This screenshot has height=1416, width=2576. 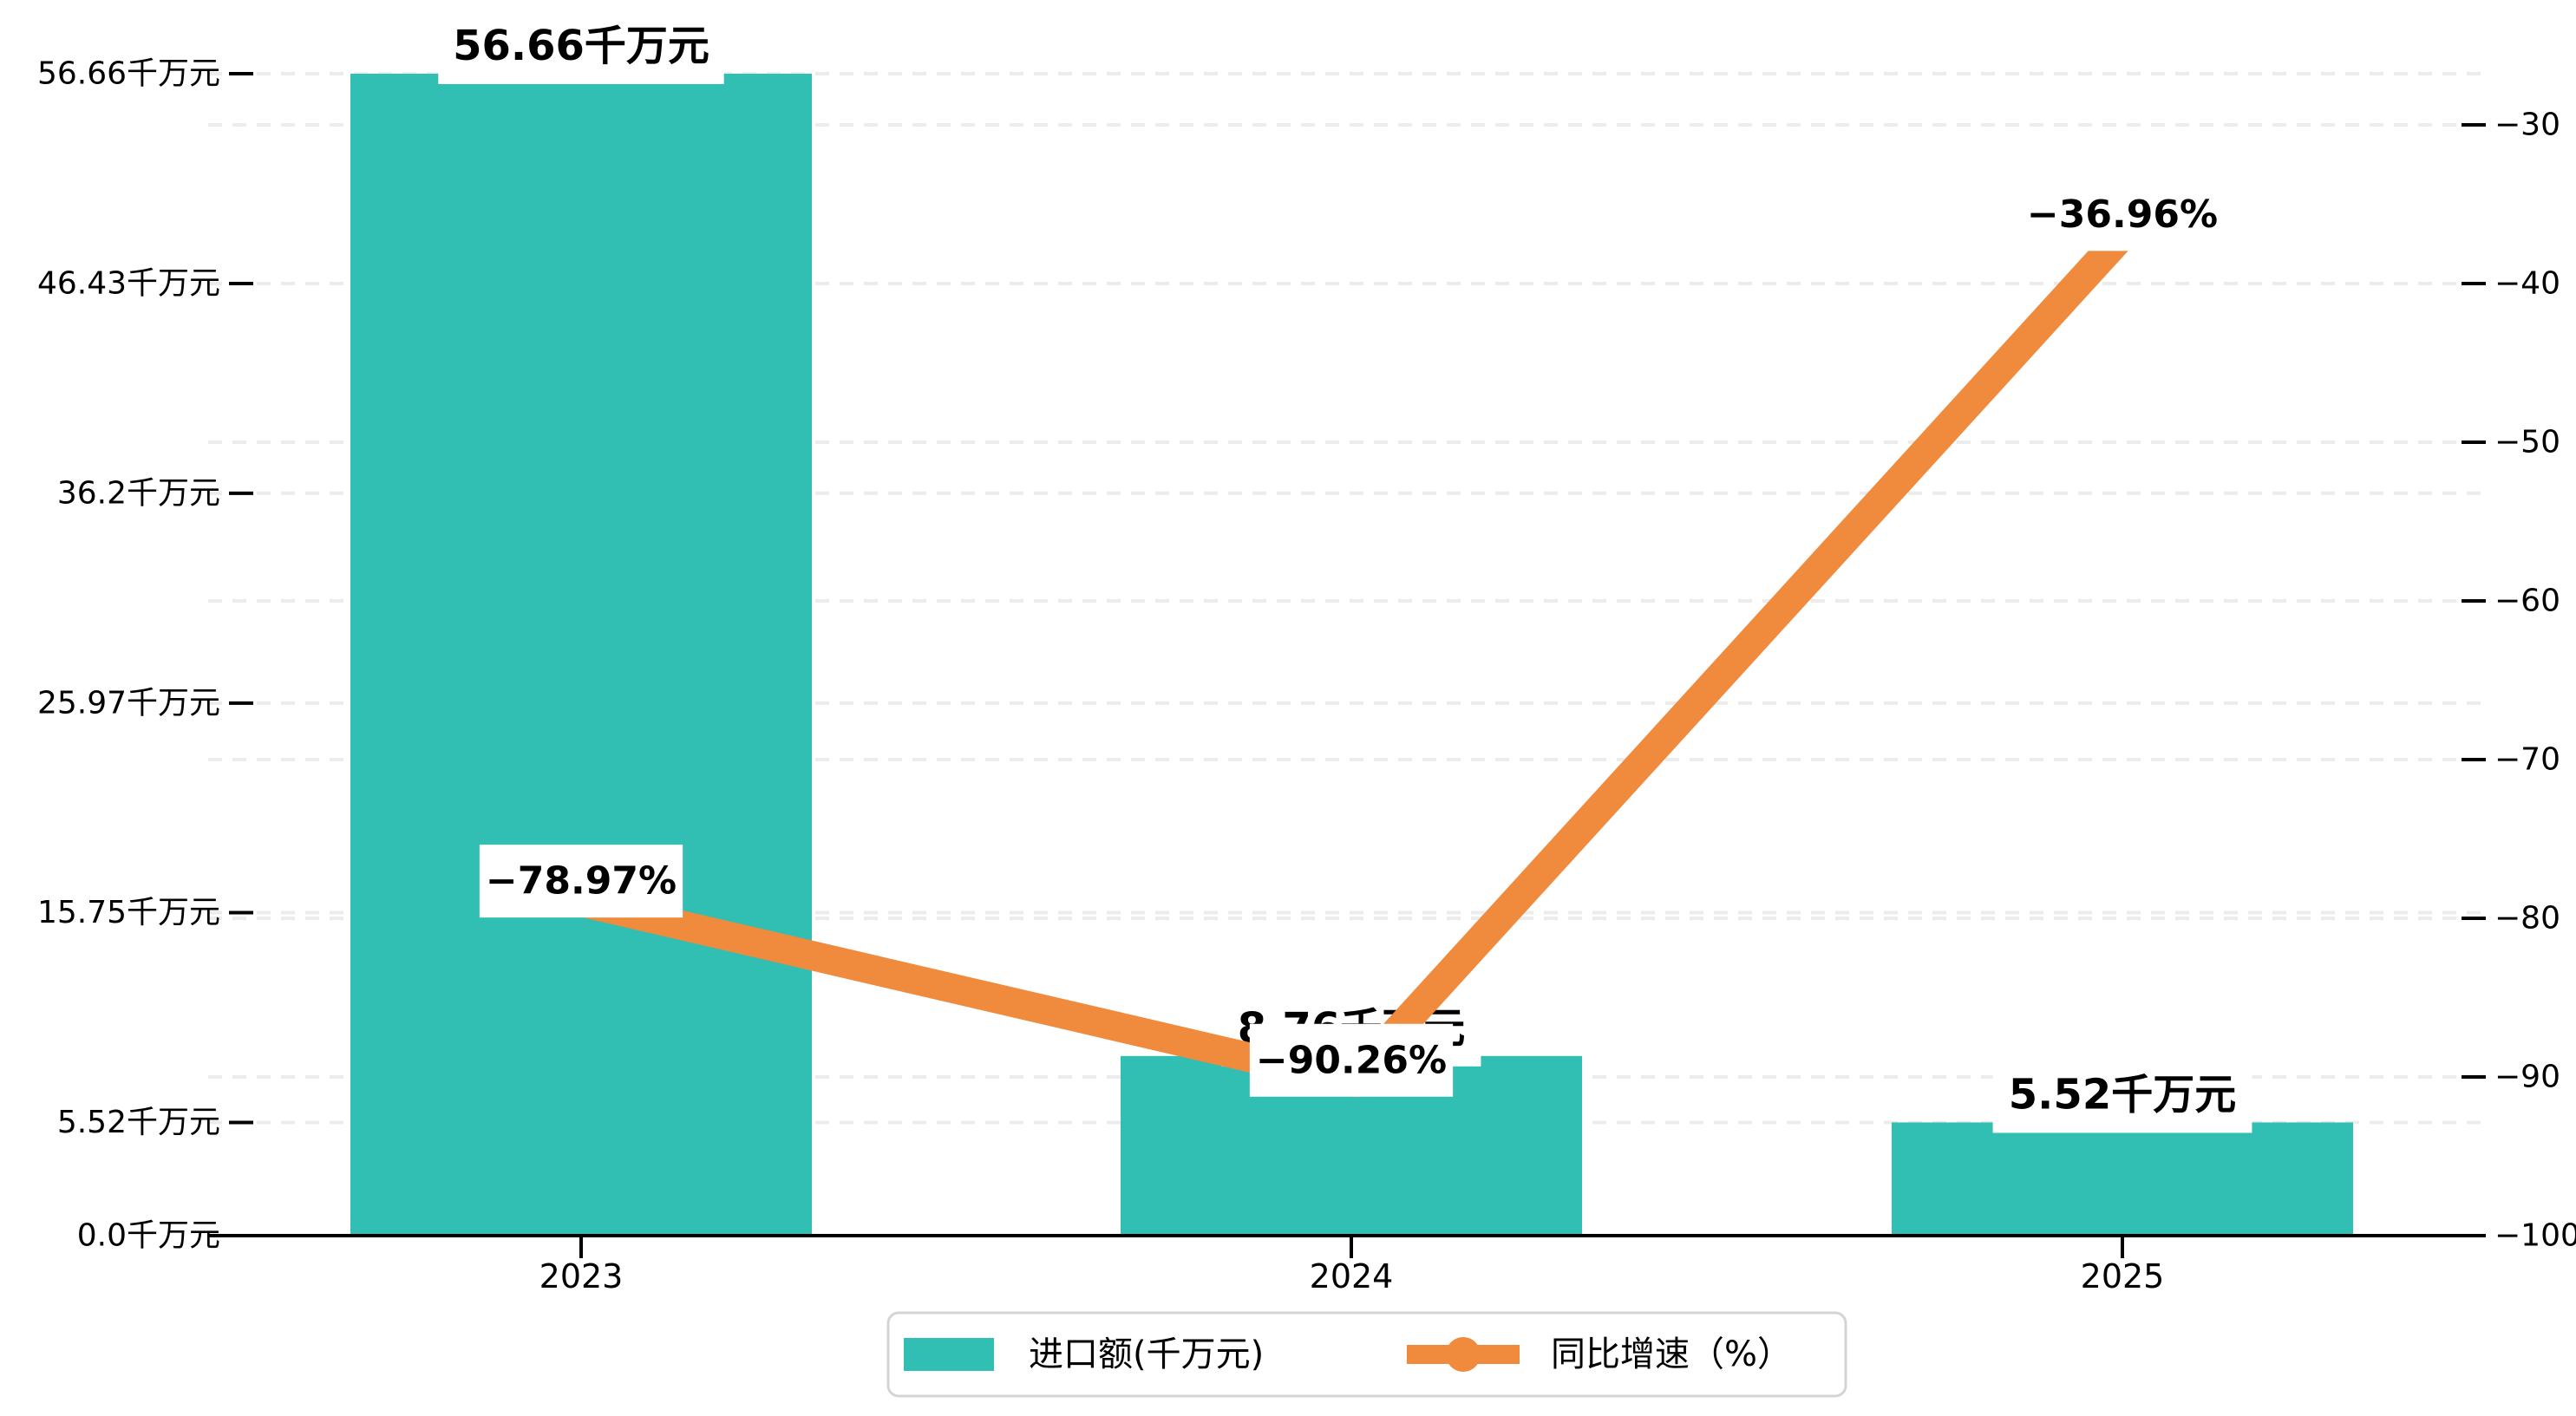 I want to click on line-label-2024: −90.26%, so click(x=1351, y=1060).